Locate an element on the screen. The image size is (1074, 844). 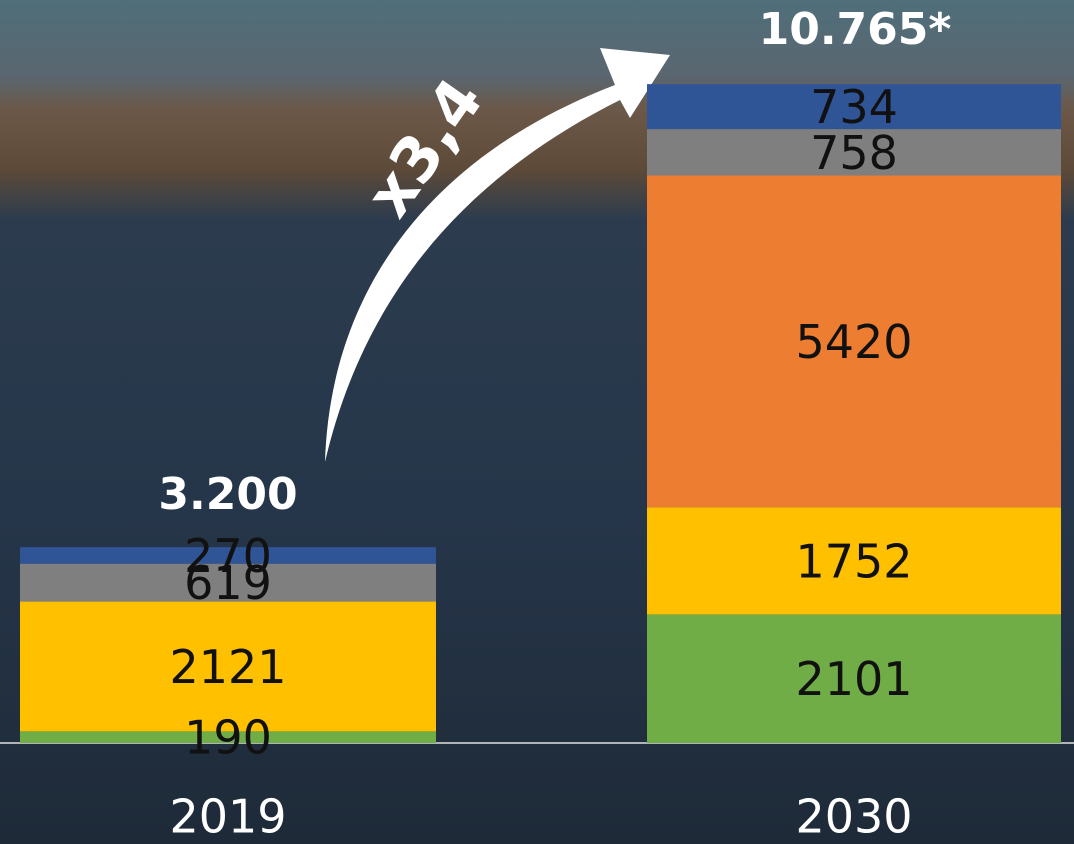
segment-label: 1752 is located at coordinates (853, 561).